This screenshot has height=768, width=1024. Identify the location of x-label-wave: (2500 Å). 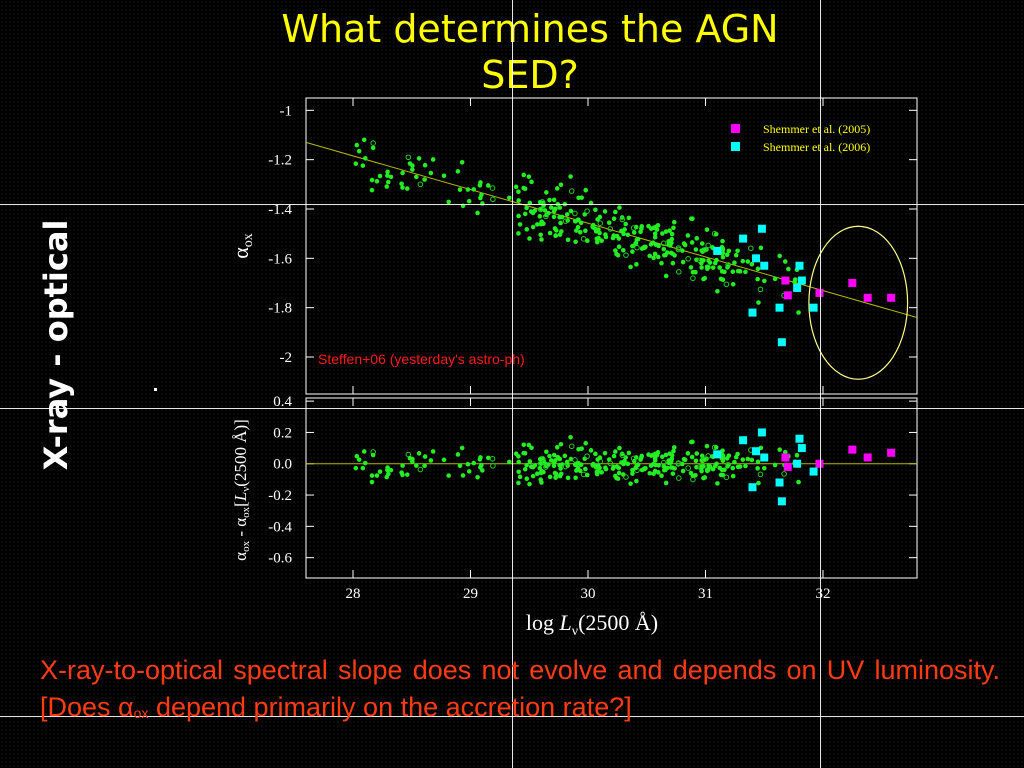
(618, 622).